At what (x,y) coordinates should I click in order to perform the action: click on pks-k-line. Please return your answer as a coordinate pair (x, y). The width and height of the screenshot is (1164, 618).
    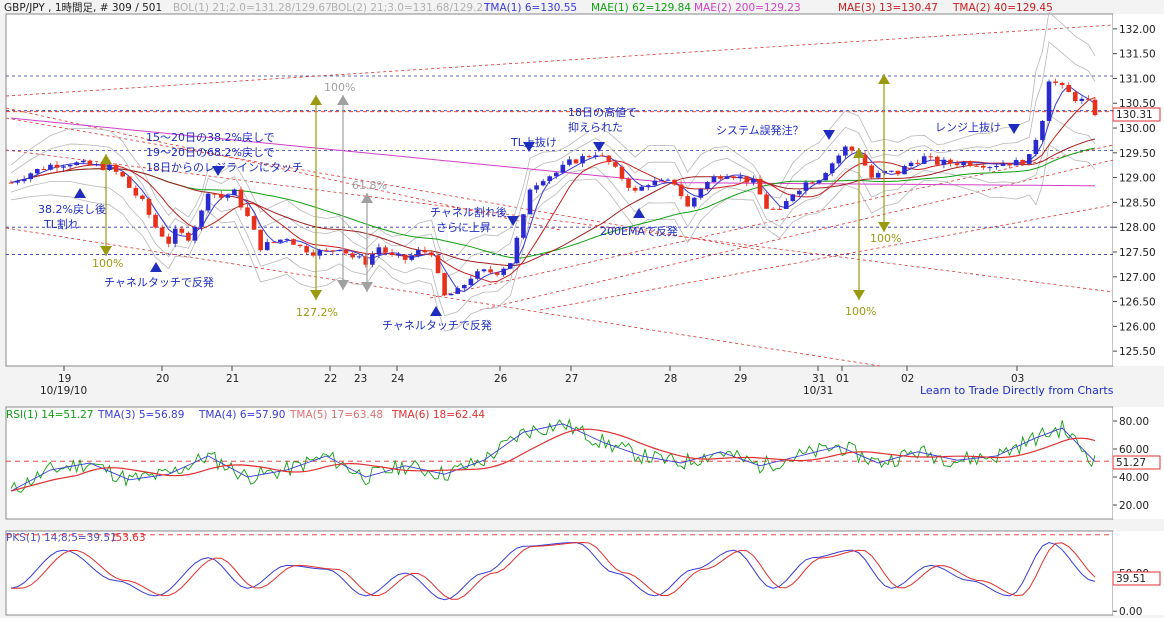
    Looking at the image, I should click on (553, 571).